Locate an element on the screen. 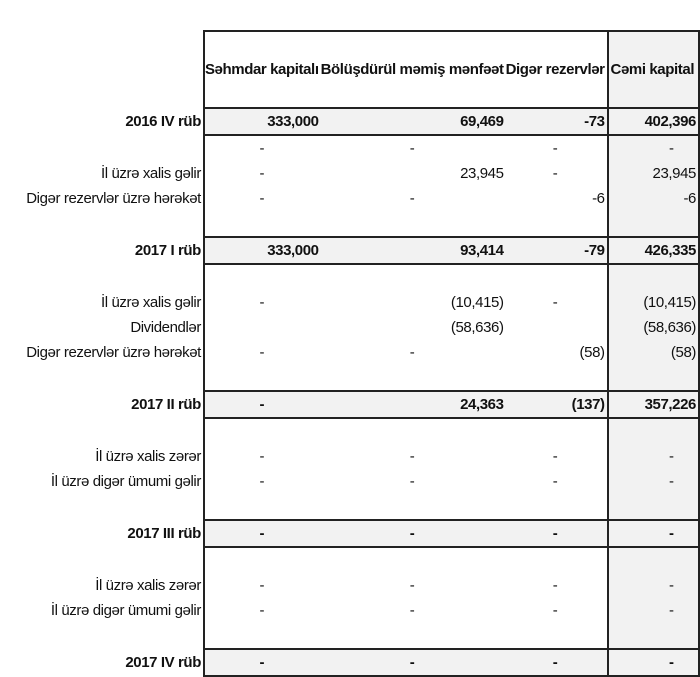 This screenshot has width=700, height=677. total-row: 2016 IV rüb 333,000 69,469 -73 402,396 is located at coordinates (350, 121).